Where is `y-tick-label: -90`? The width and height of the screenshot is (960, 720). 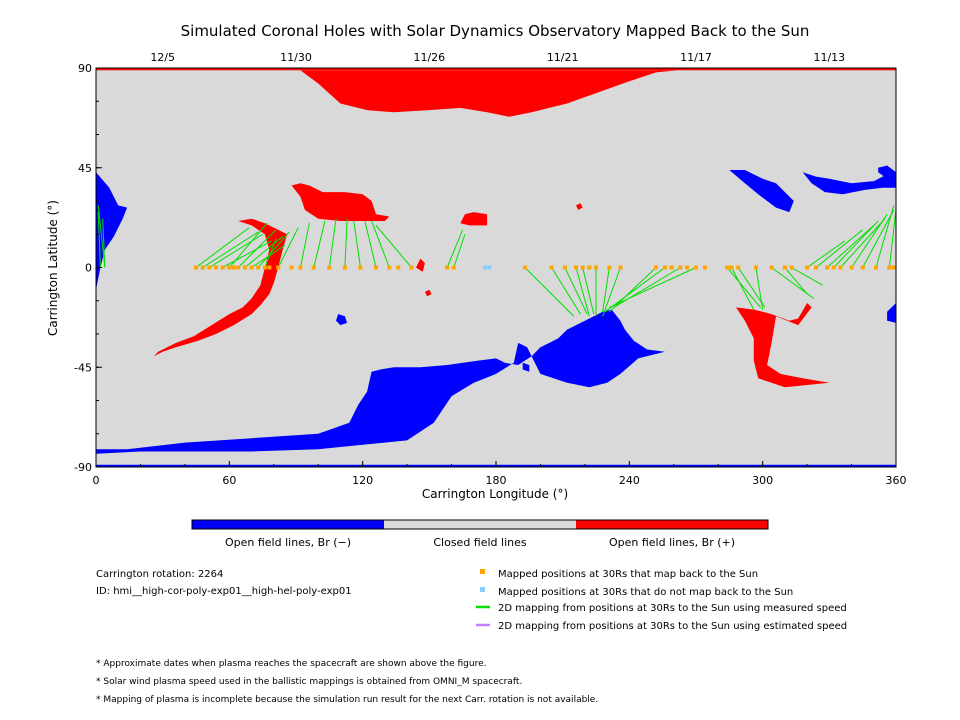
y-tick-label: -90 is located at coordinates (83, 467).